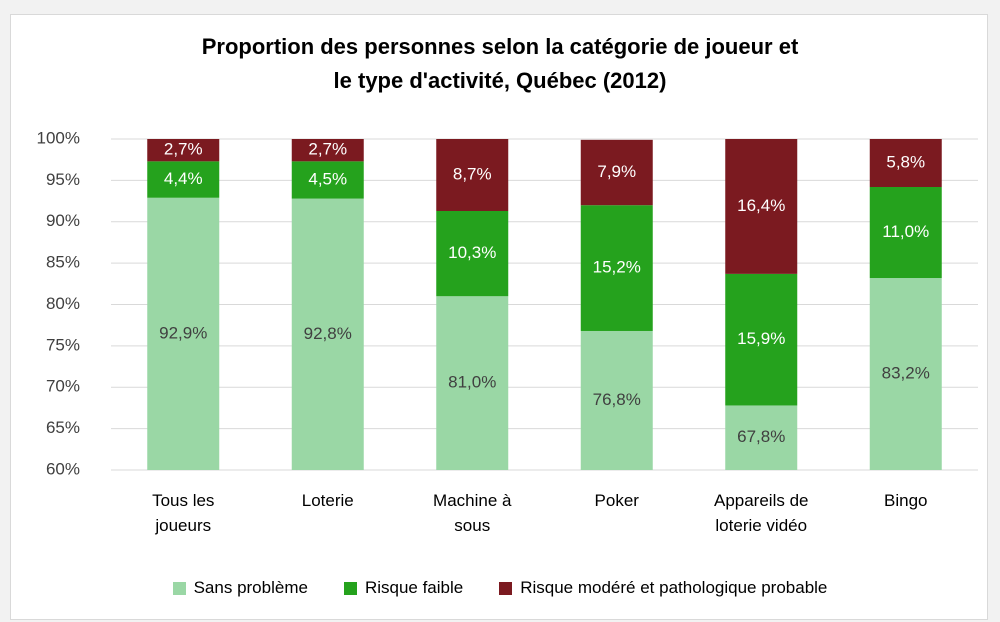  What do you see at coordinates (183, 513) in the screenshot?
I see `x-tick-label: Tous les joueurs` at bounding box center [183, 513].